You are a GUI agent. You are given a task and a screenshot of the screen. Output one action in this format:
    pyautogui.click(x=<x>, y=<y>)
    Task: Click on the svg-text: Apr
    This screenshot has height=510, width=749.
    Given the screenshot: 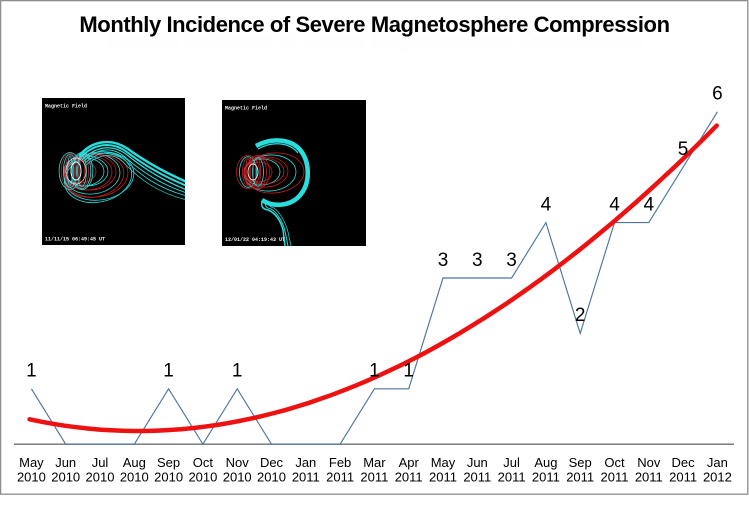 What is the action you would take?
    pyautogui.click(x=409, y=462)
    